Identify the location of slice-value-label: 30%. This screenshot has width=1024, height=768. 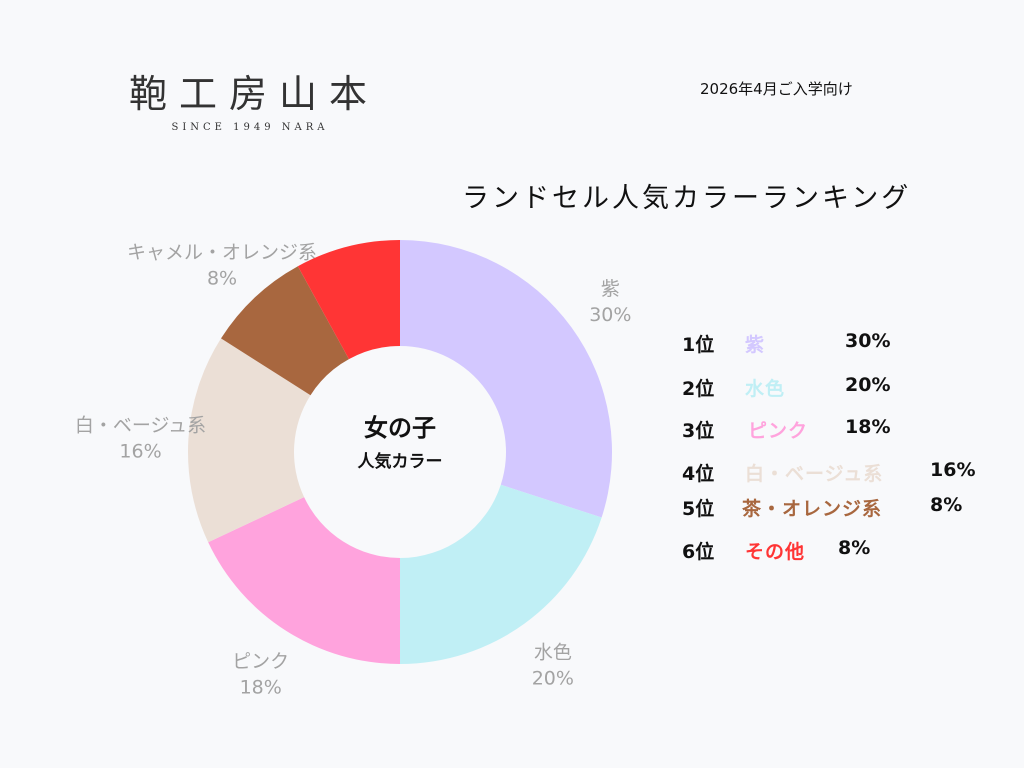
(610, 315).